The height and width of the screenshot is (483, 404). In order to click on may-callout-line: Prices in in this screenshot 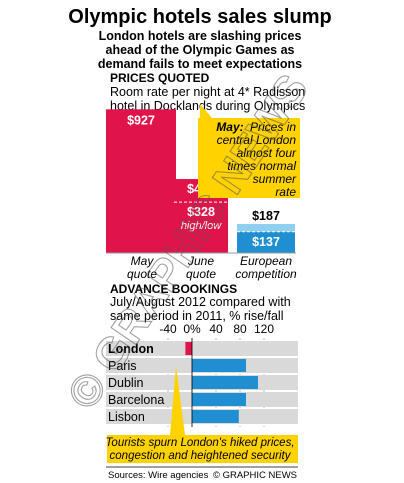, I will do `click(273, 127)`.